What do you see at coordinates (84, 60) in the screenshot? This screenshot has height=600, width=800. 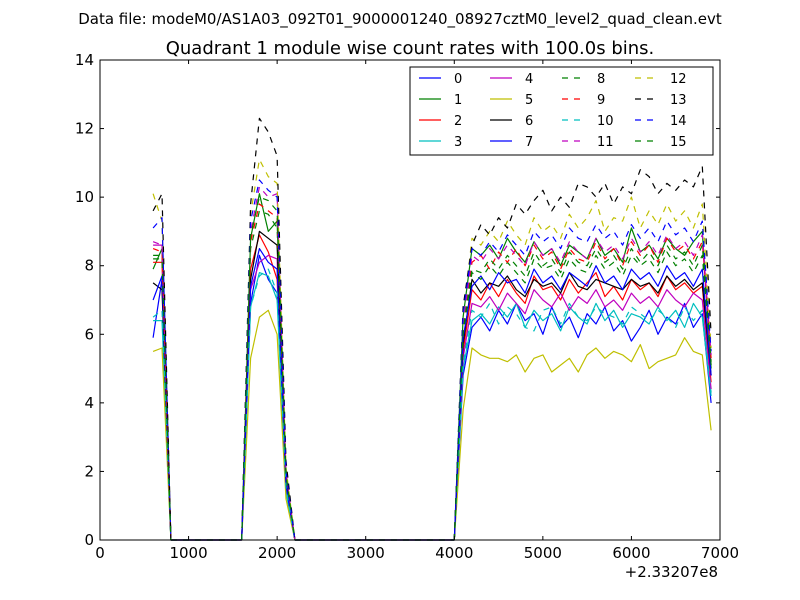 I see `y-tick-label: 14` at bounding box center [84, 60].